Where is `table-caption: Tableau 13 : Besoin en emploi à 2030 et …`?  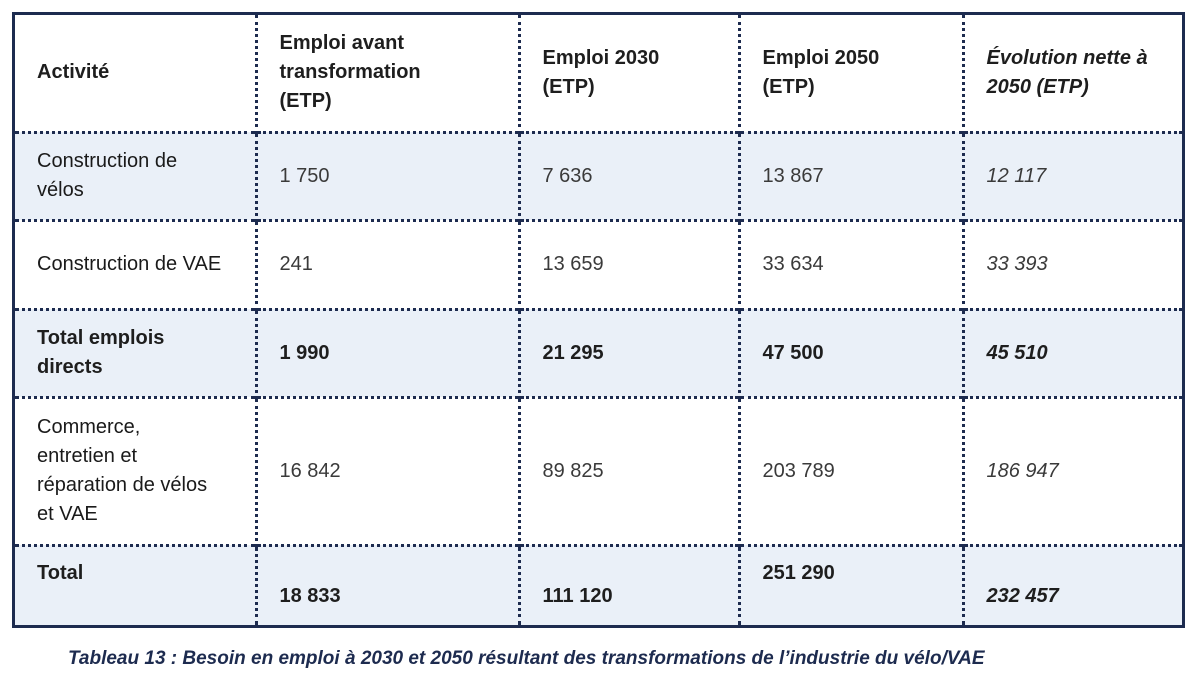
table-caption: Tableau 13 : Besoin en emploi à 2030 et … is located at coordinates (526, 658).